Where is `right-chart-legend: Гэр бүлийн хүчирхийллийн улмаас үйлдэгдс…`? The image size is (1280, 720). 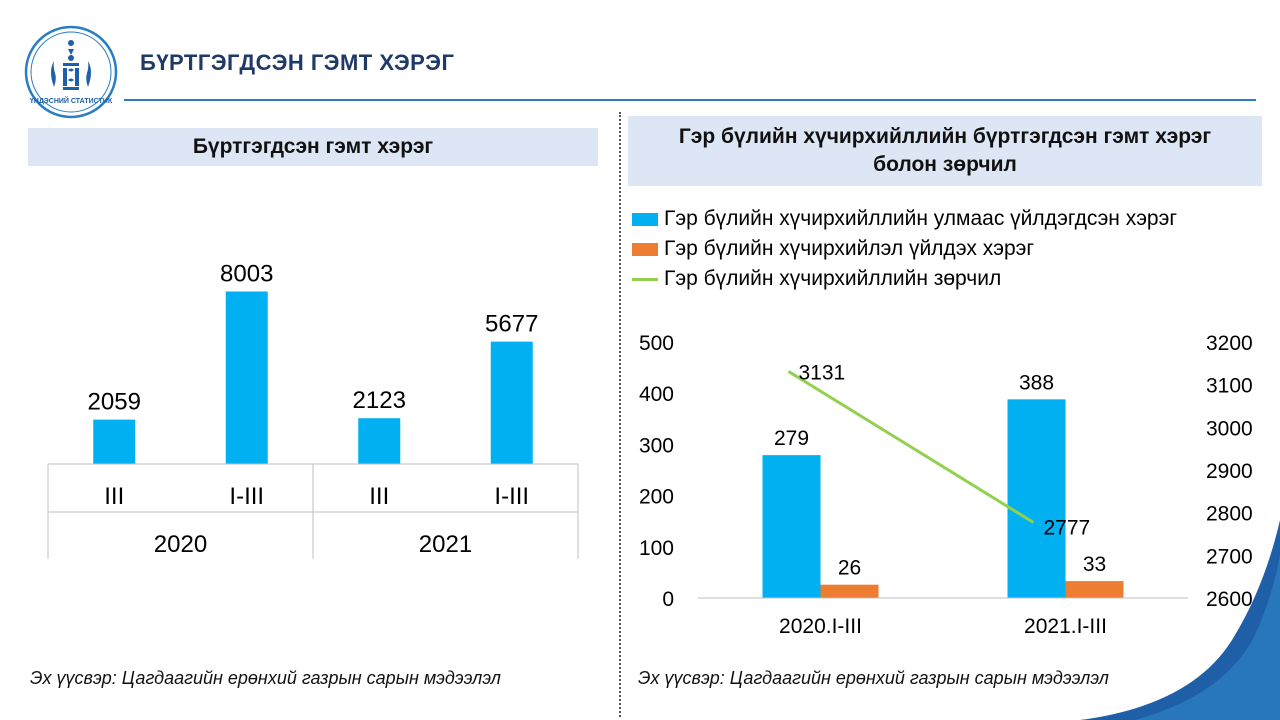
right-chart-legend: Гэр бүлийн хүчирхийллийн улмаас үйлдэгдс… is located at coordinates (904, 249).